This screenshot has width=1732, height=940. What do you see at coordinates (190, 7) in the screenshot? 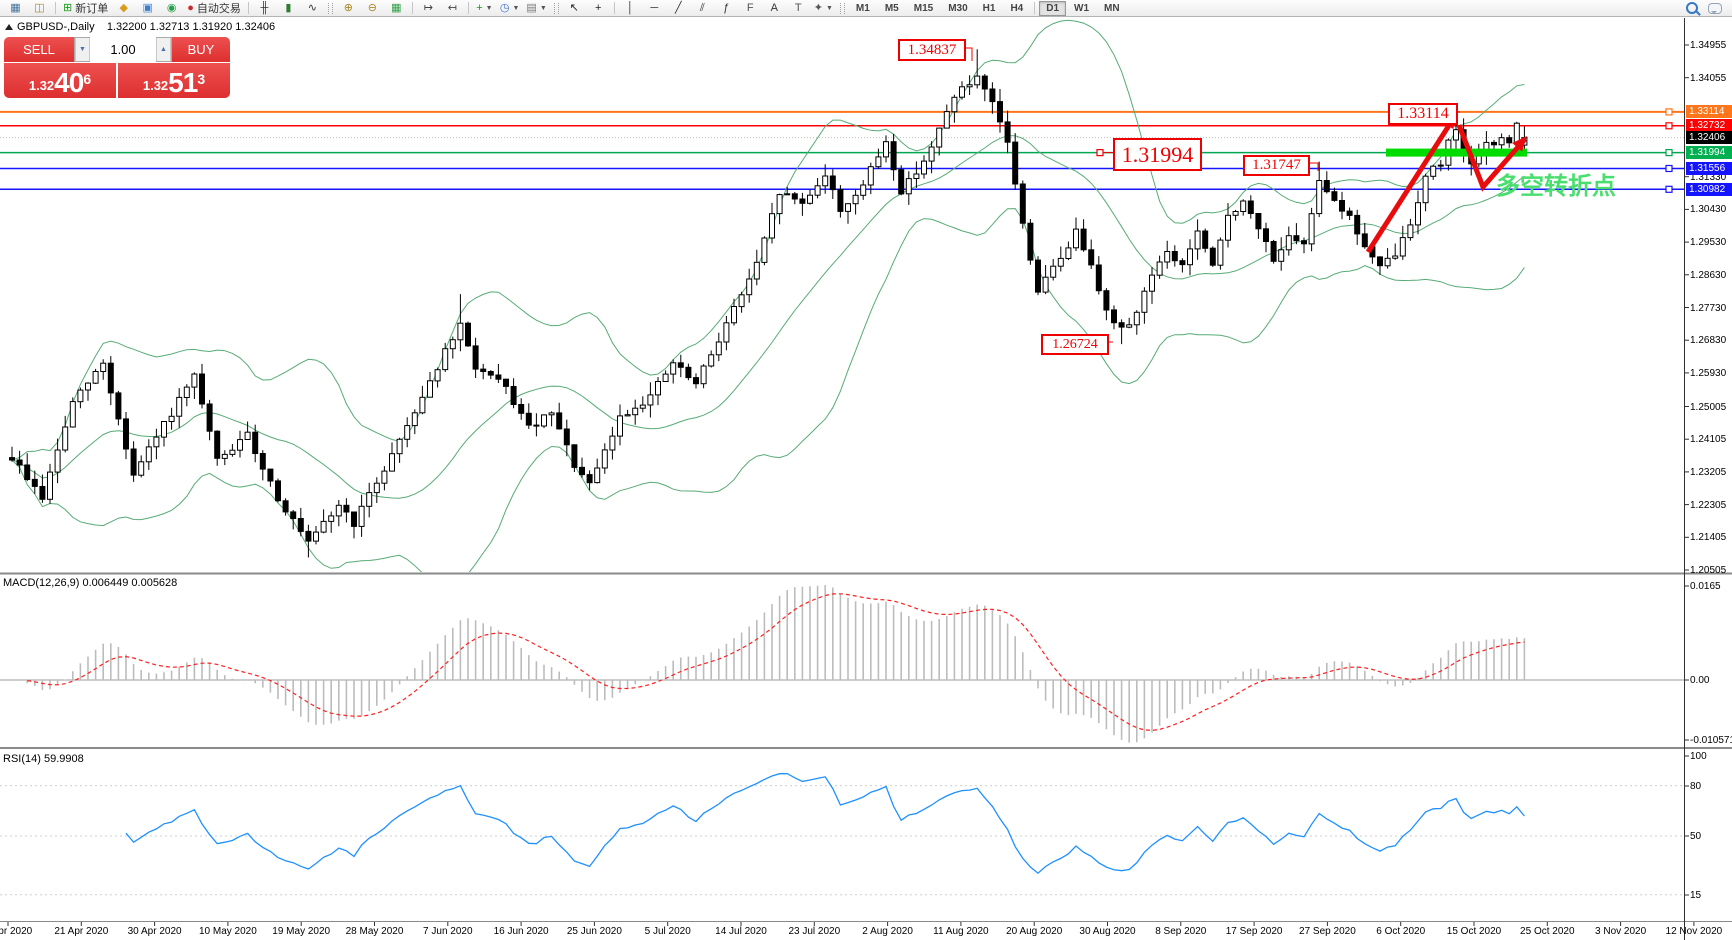
I see `autotrading-icon: ●` at bounding box center [190, 7].